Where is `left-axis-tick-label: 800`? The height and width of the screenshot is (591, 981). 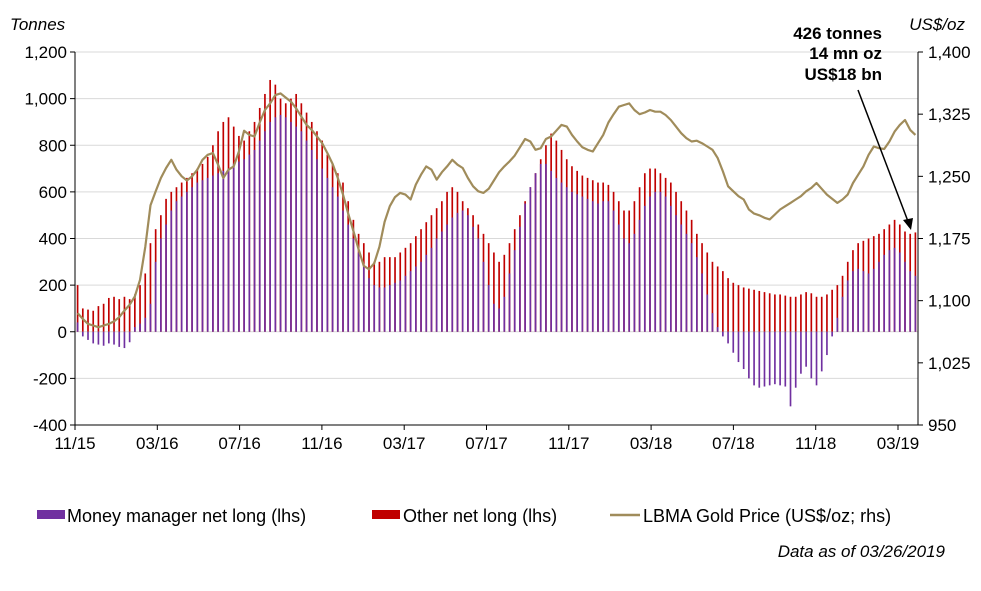 left-axis-tick-label: 800 is located at coordinates (53, 145).